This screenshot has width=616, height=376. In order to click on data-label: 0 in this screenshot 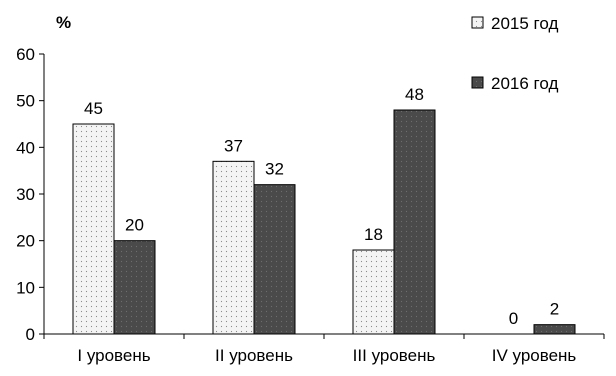, I will do `click(513, 318)`.